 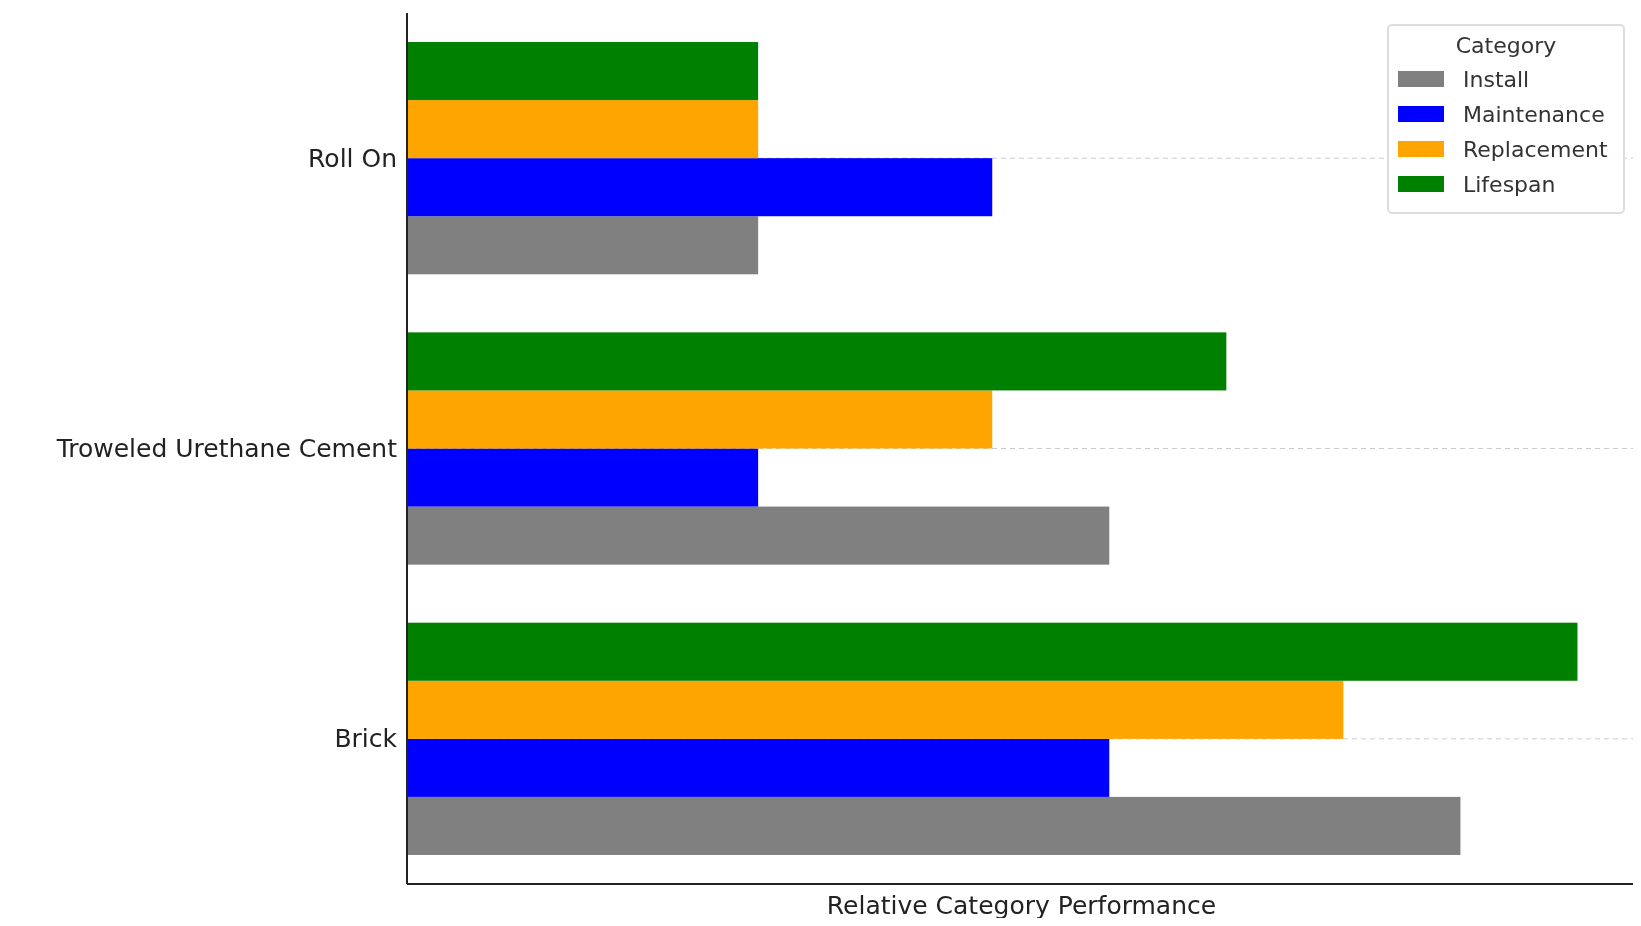 I want to click on legend-label: Maintenance, so click(x=1534, y=114).